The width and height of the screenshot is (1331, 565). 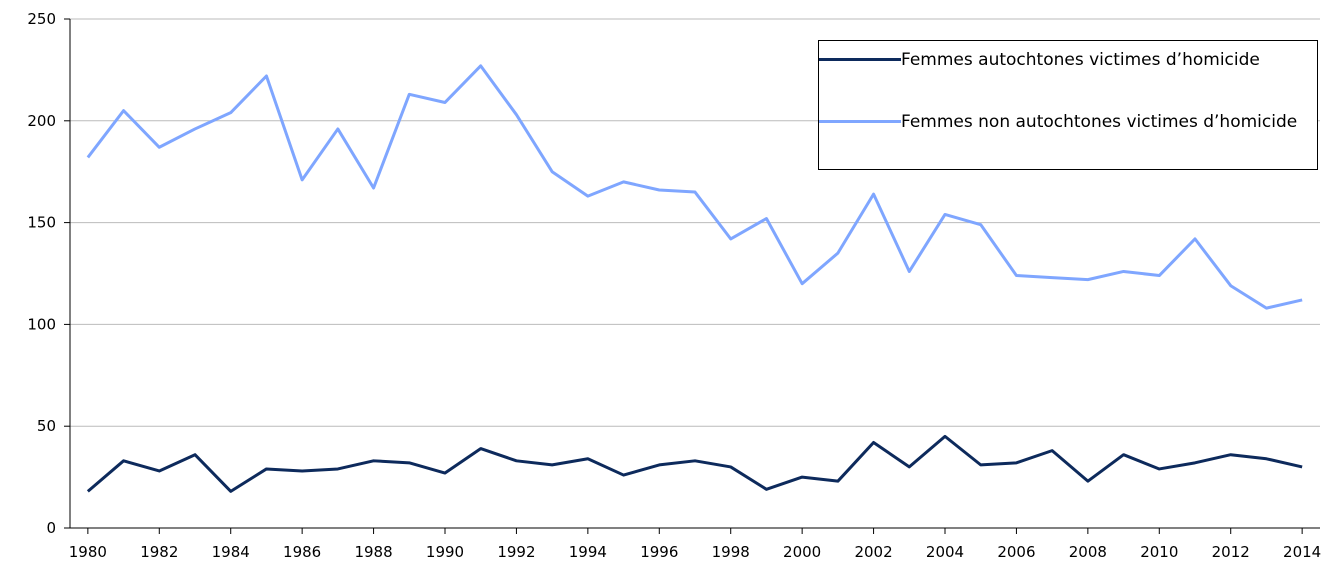 I want to click on x-tick-label: 2006, so click(x=1016, y=552).